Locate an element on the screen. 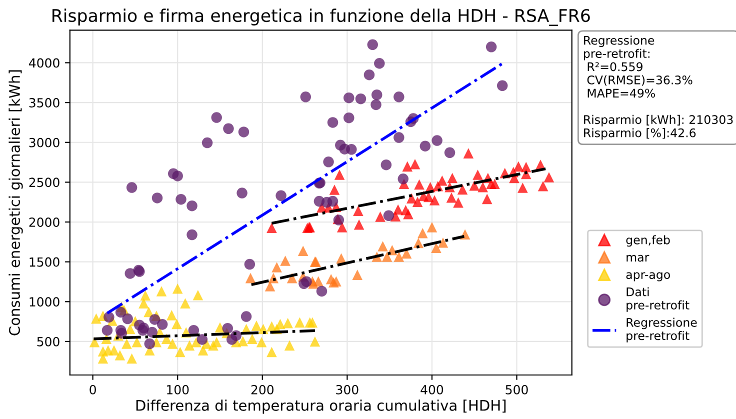 Image resolution: width=736 pixels, height=419 pixels. y-tick-label: 3000 is located at coordinates (44, 143).